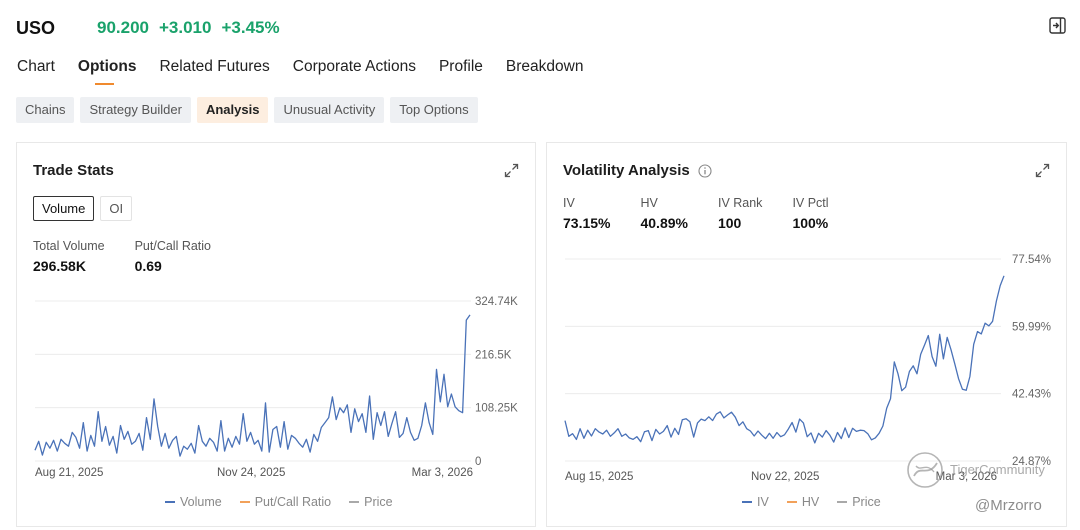  I want to click on tab-corporate-actions: Corporate Actions, so click(354, 66).